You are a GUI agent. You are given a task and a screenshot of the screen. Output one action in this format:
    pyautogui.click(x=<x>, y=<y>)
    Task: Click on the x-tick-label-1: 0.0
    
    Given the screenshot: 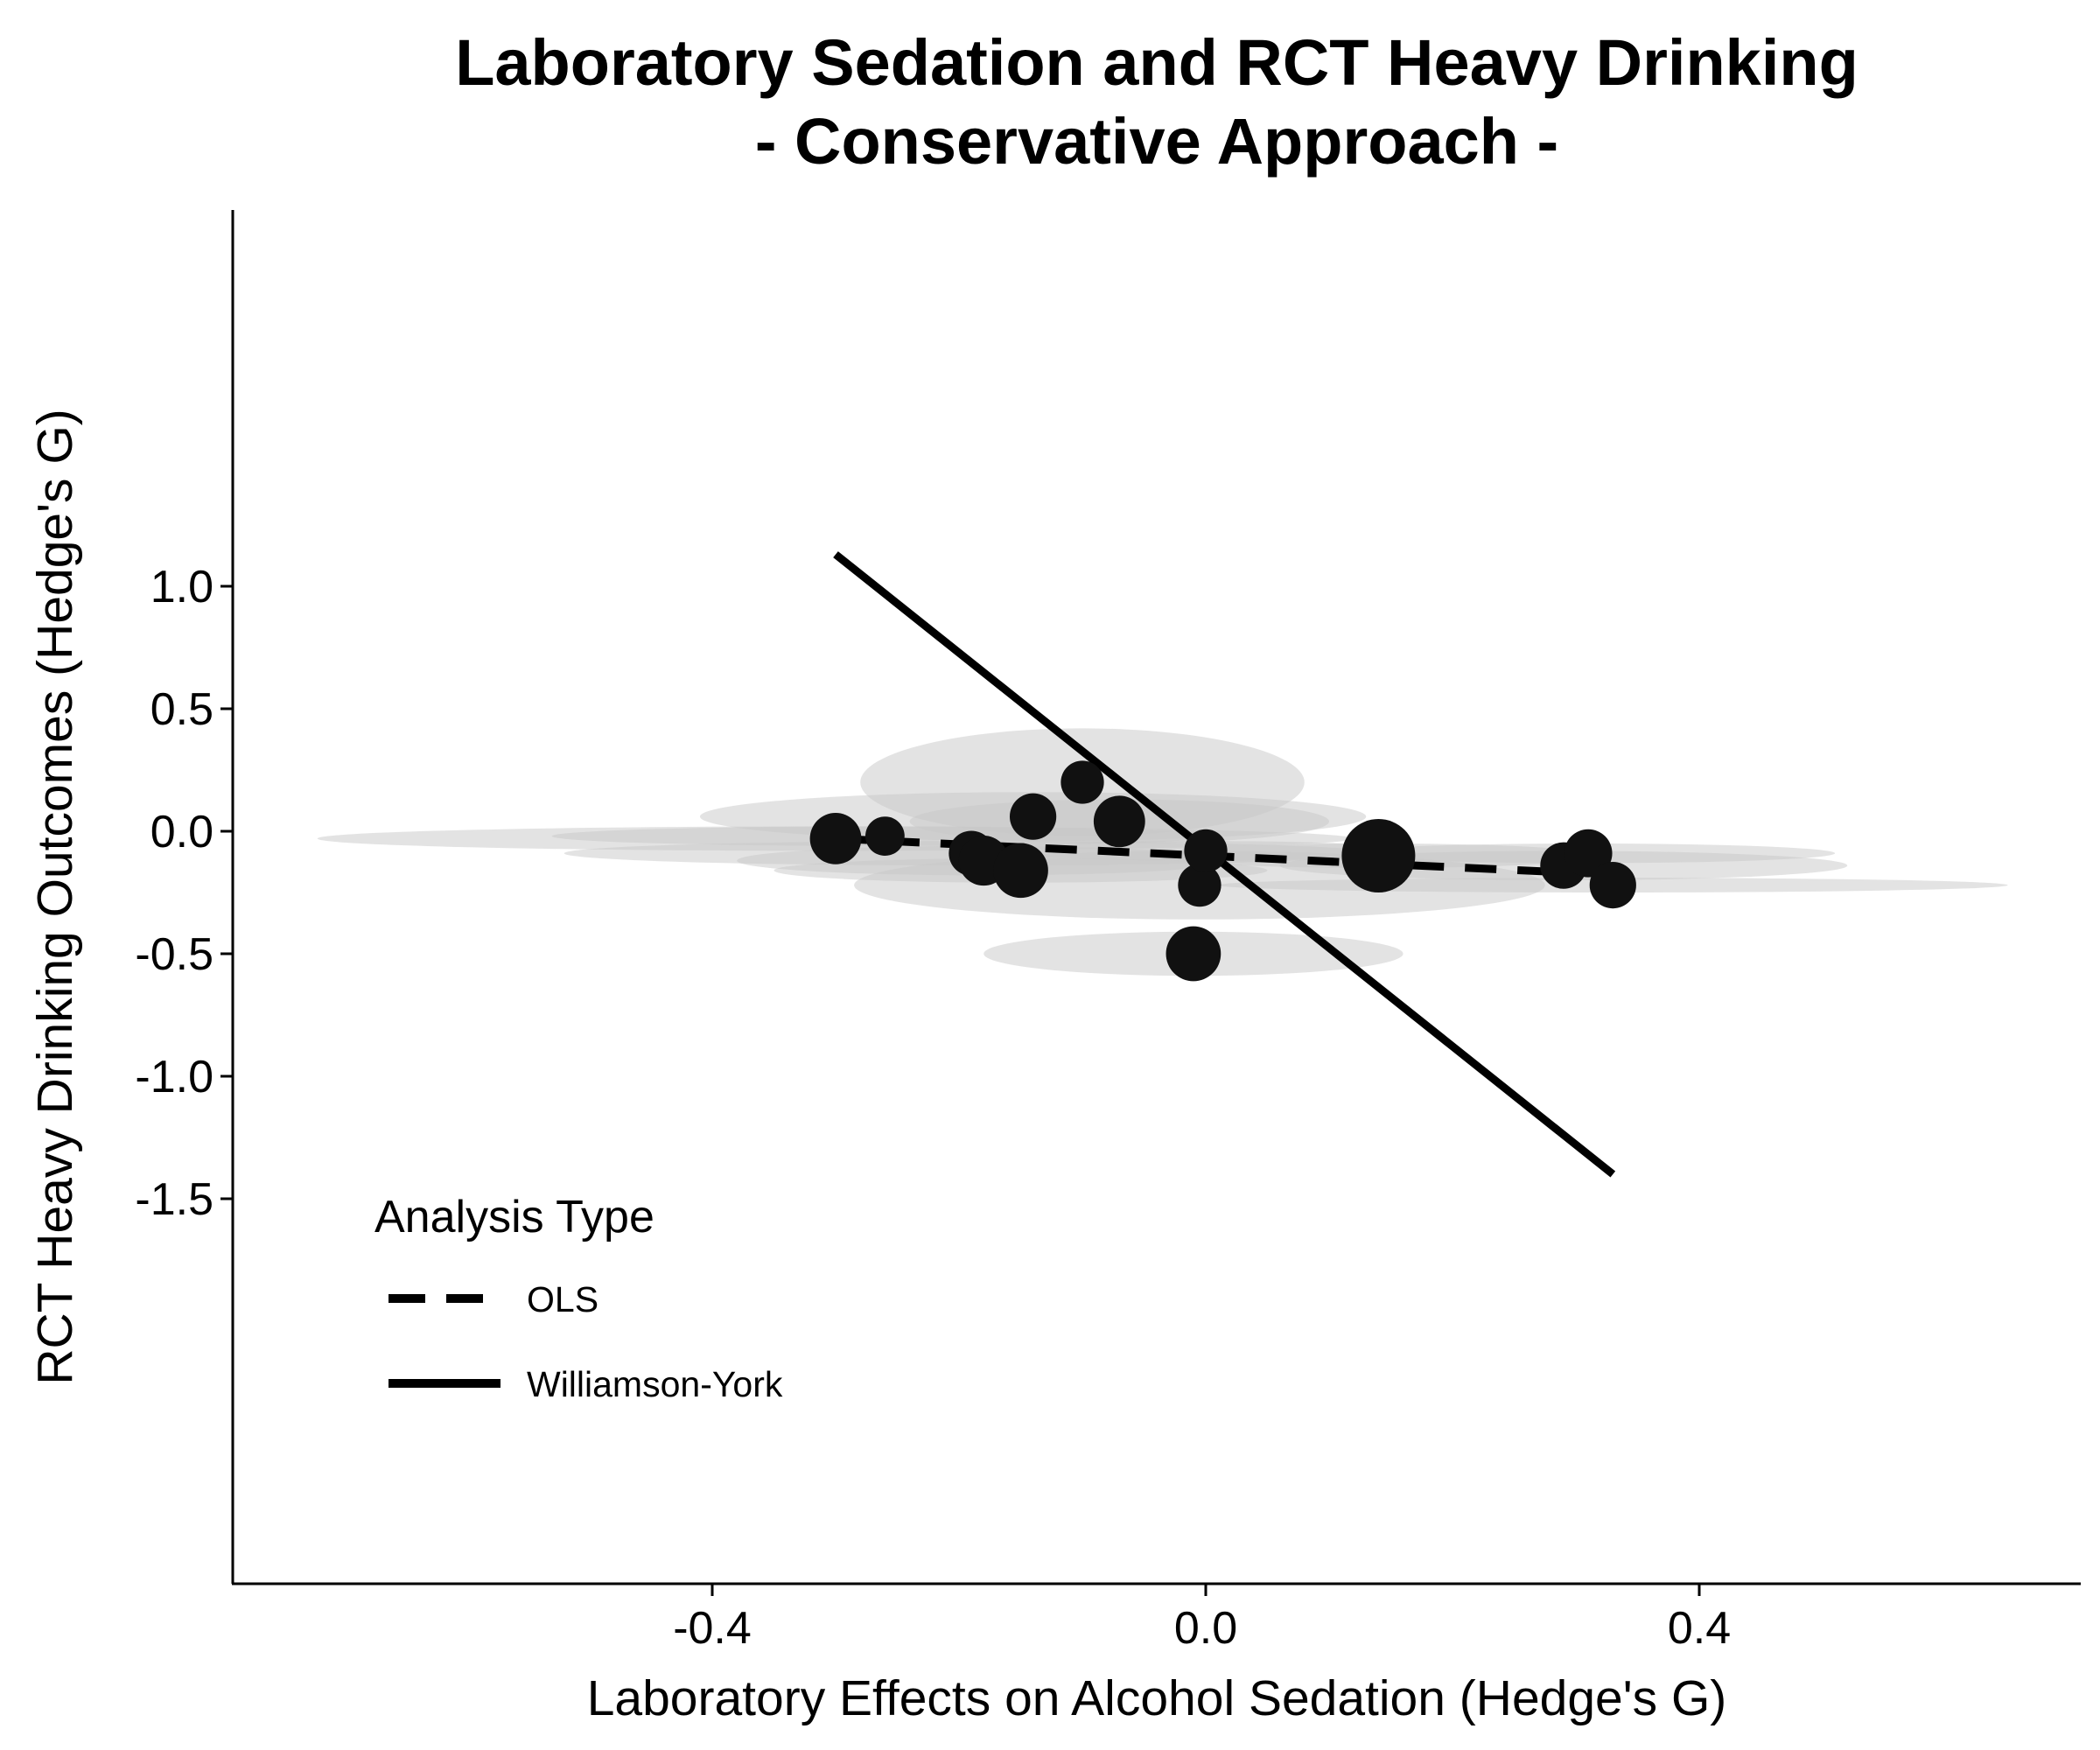 What is the action you would take?
    pyautogui.click(x=1205, y=1628)
    